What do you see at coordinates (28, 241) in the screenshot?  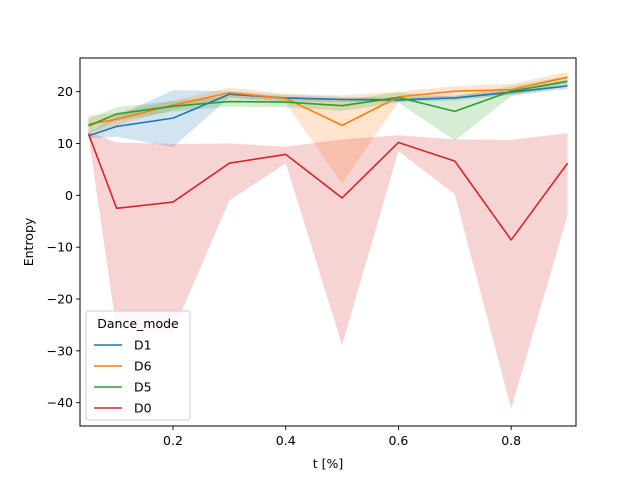 I see `y-axis-label: Entropy` at bounding box center [28, 241].